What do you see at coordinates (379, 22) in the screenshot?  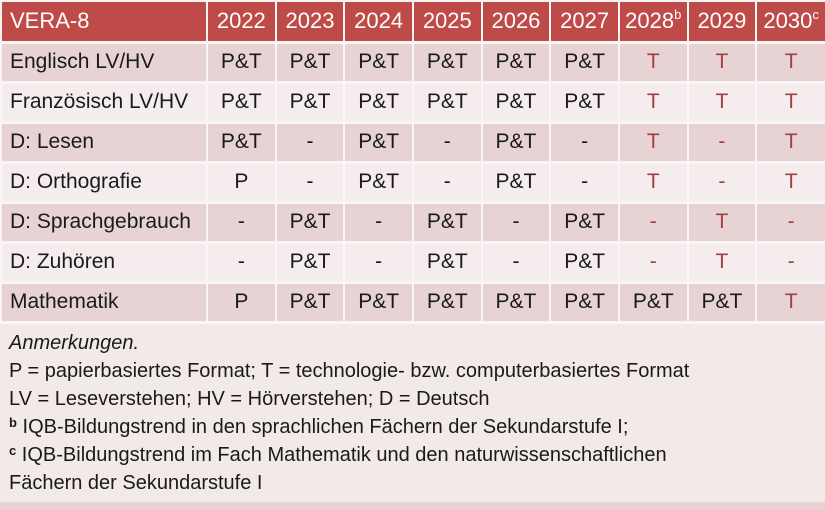 I see `year-header-2024: 2024` at bounding box center [379, 22].